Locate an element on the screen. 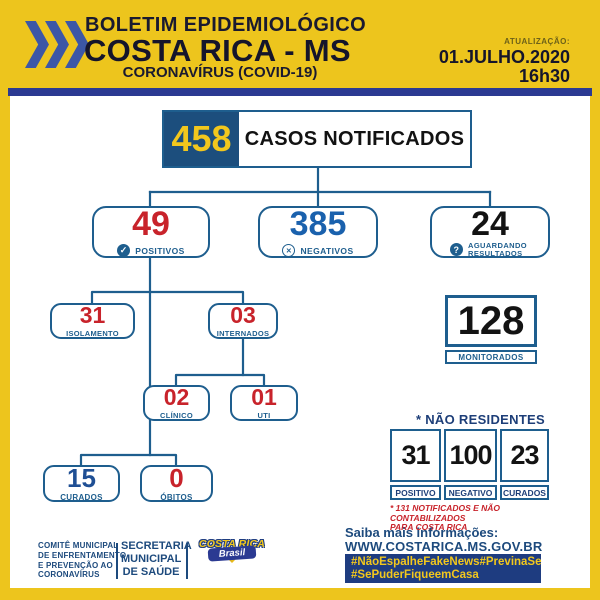 The height and width of the screenshot is (600, 600). chevrons-icon is located at coordinates (57, 44).